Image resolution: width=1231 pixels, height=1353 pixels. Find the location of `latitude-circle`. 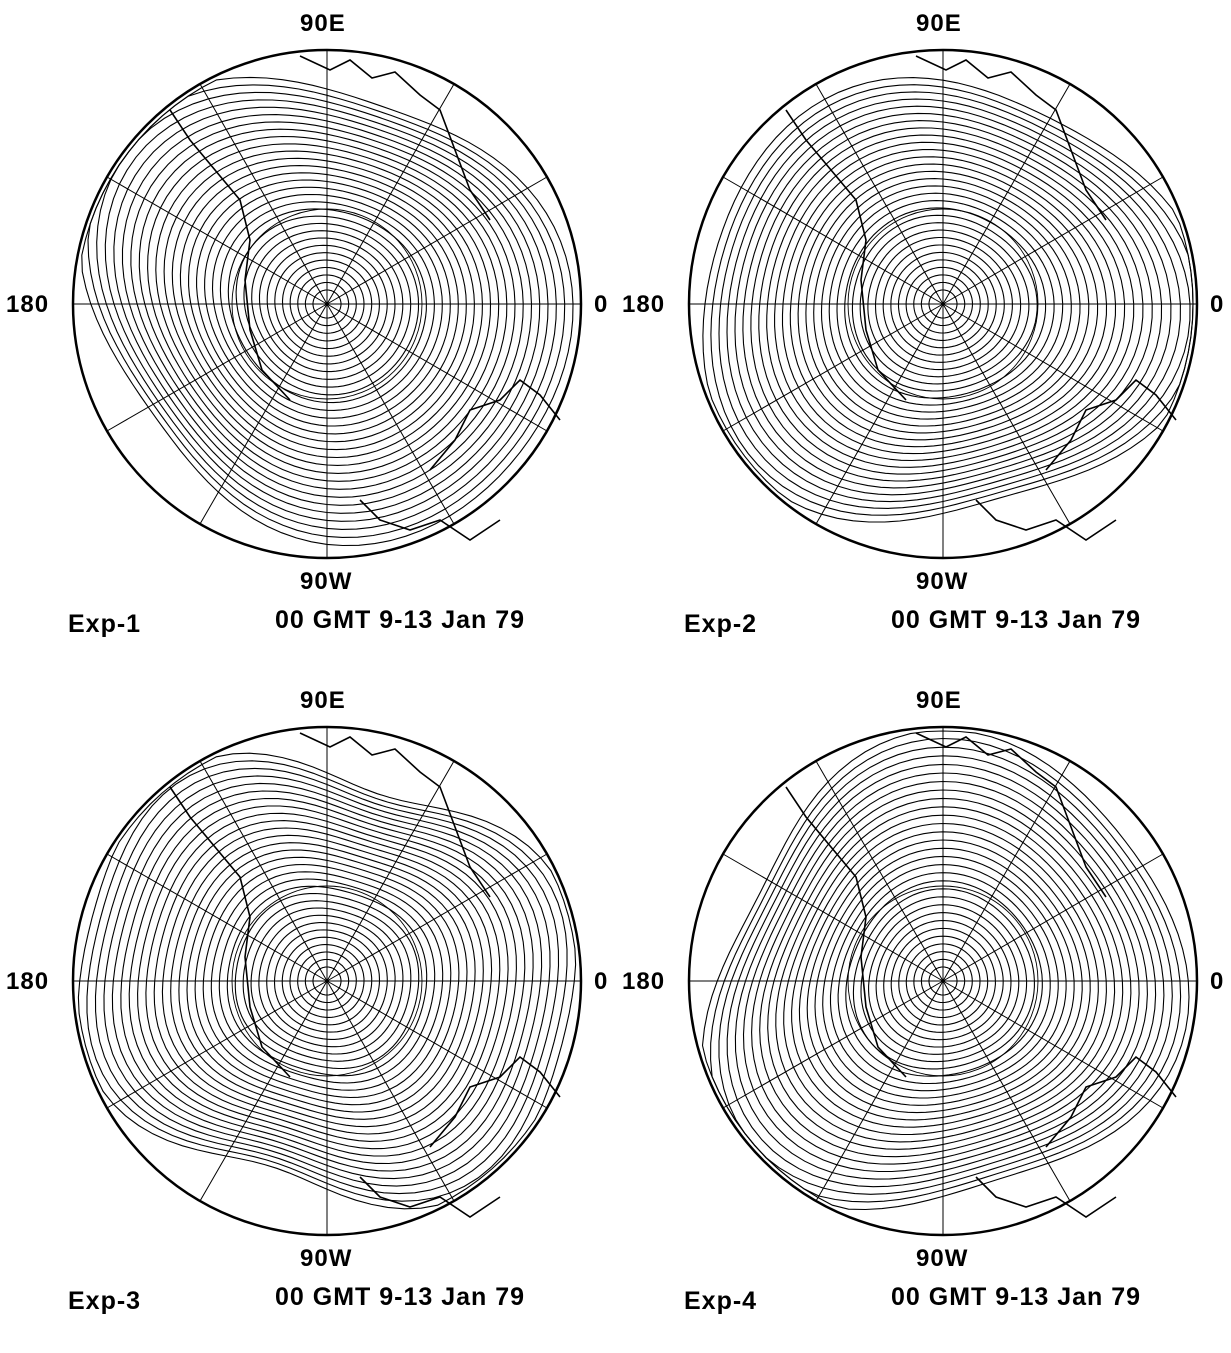

latitude-circle is located at coordinates (943, 304).